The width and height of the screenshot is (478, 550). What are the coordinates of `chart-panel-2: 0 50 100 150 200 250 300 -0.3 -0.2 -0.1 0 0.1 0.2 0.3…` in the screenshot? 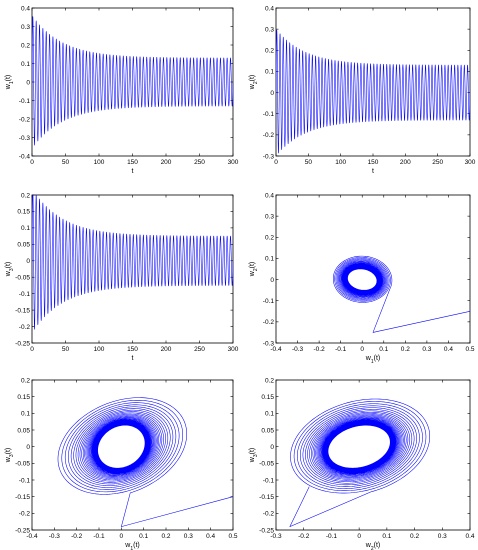 It's located at (362, 90).